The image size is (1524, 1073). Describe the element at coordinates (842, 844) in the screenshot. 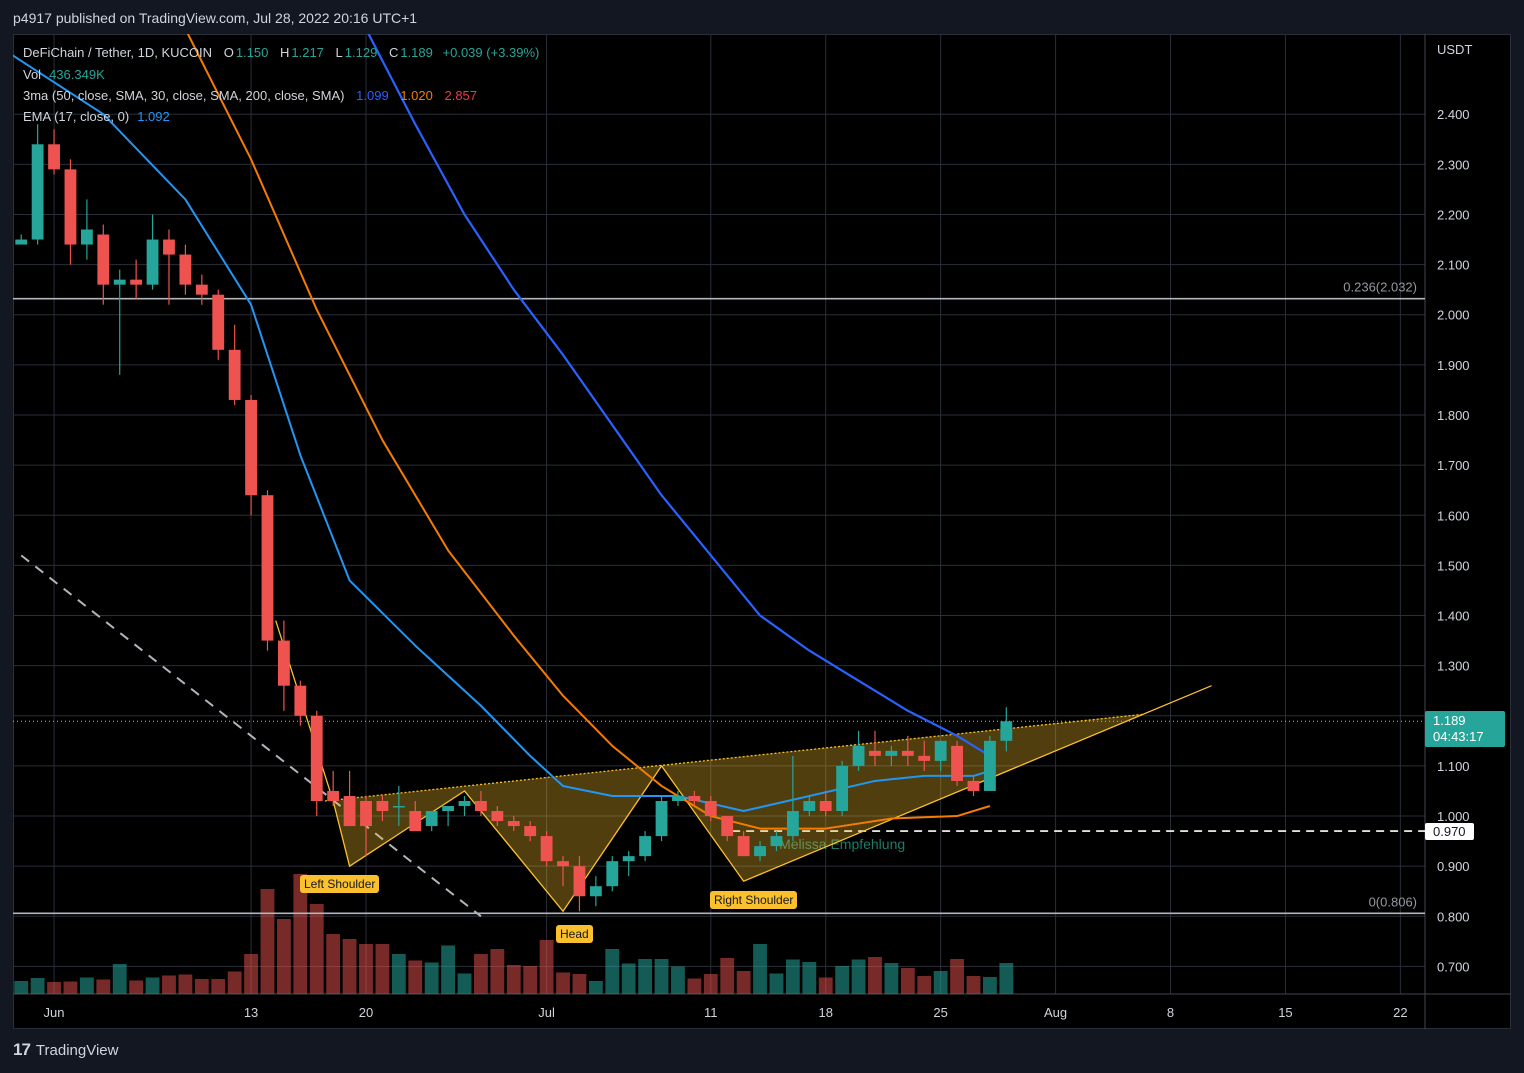

I see `dashed-level-note: Melissa Empfehlung` at that location.